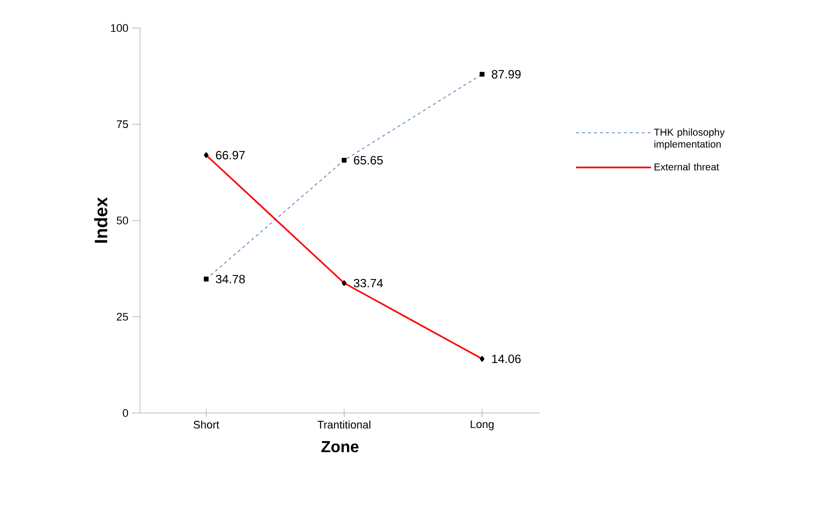  Describe the element at coordinates (122, 220) in the screenshot. I see `y-tick-label: 50` at that location.